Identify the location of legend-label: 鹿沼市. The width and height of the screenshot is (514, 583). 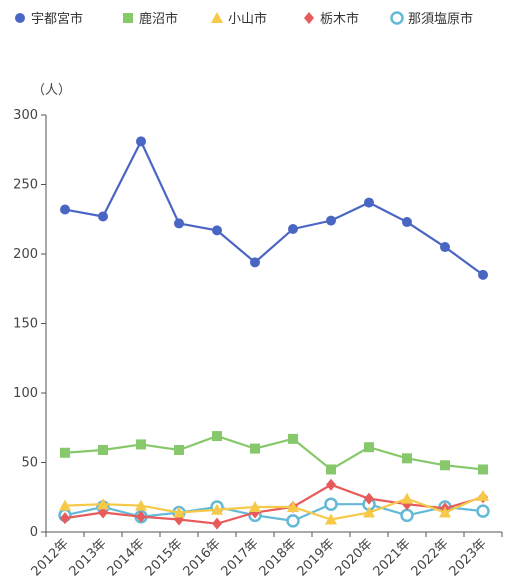
(158, 19).